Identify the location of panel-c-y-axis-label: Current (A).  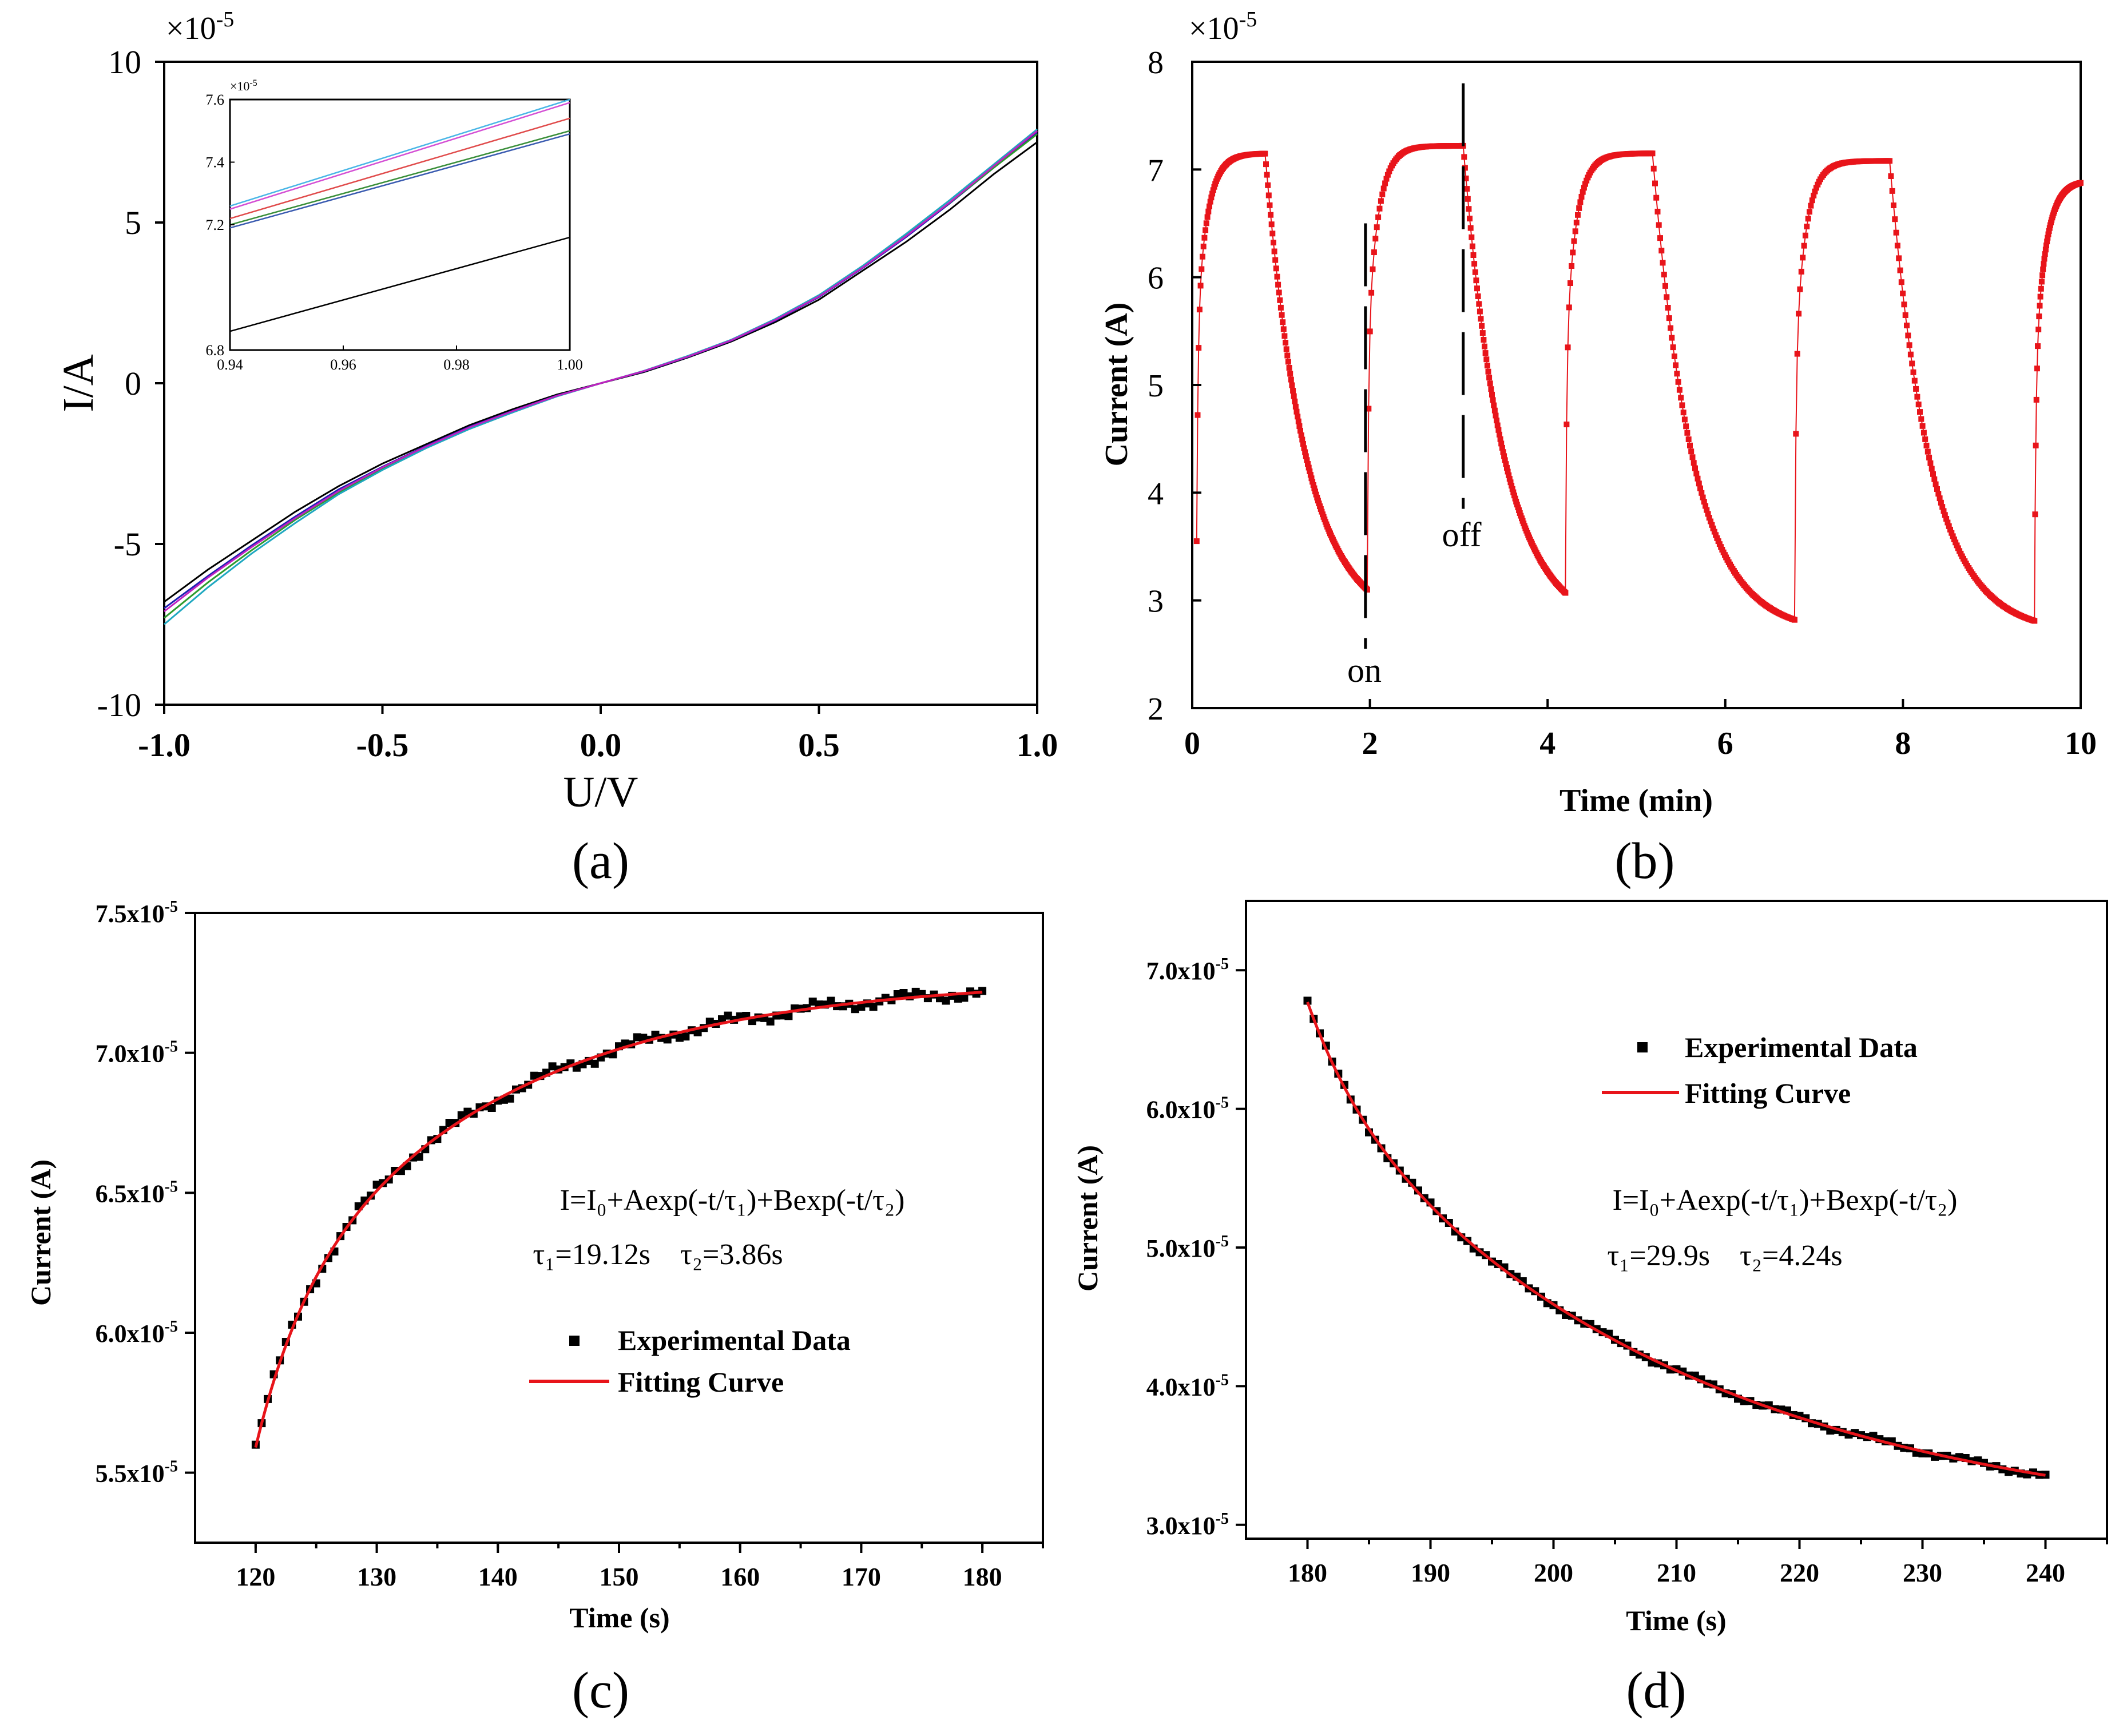
(41, 1232).